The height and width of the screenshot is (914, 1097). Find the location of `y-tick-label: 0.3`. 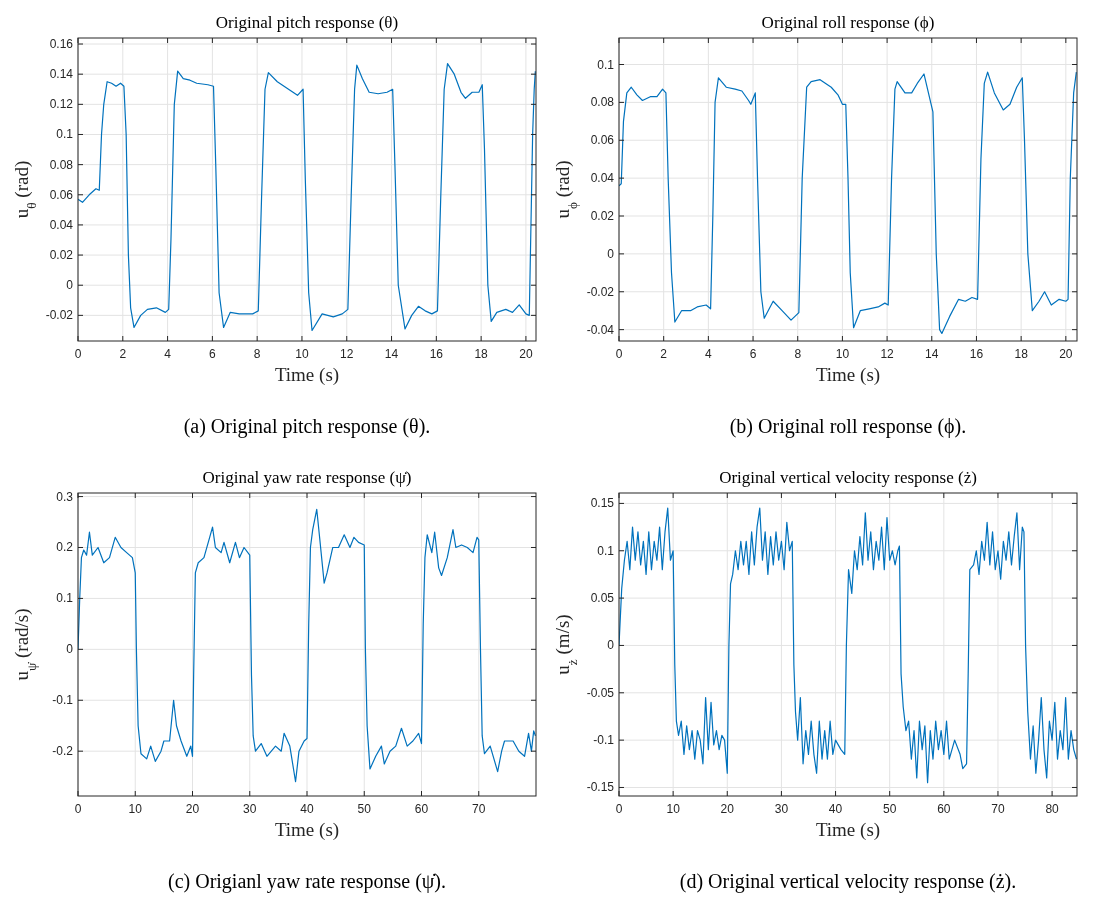

y-tick-label: 0.3 is located at coordinates (65, 496).